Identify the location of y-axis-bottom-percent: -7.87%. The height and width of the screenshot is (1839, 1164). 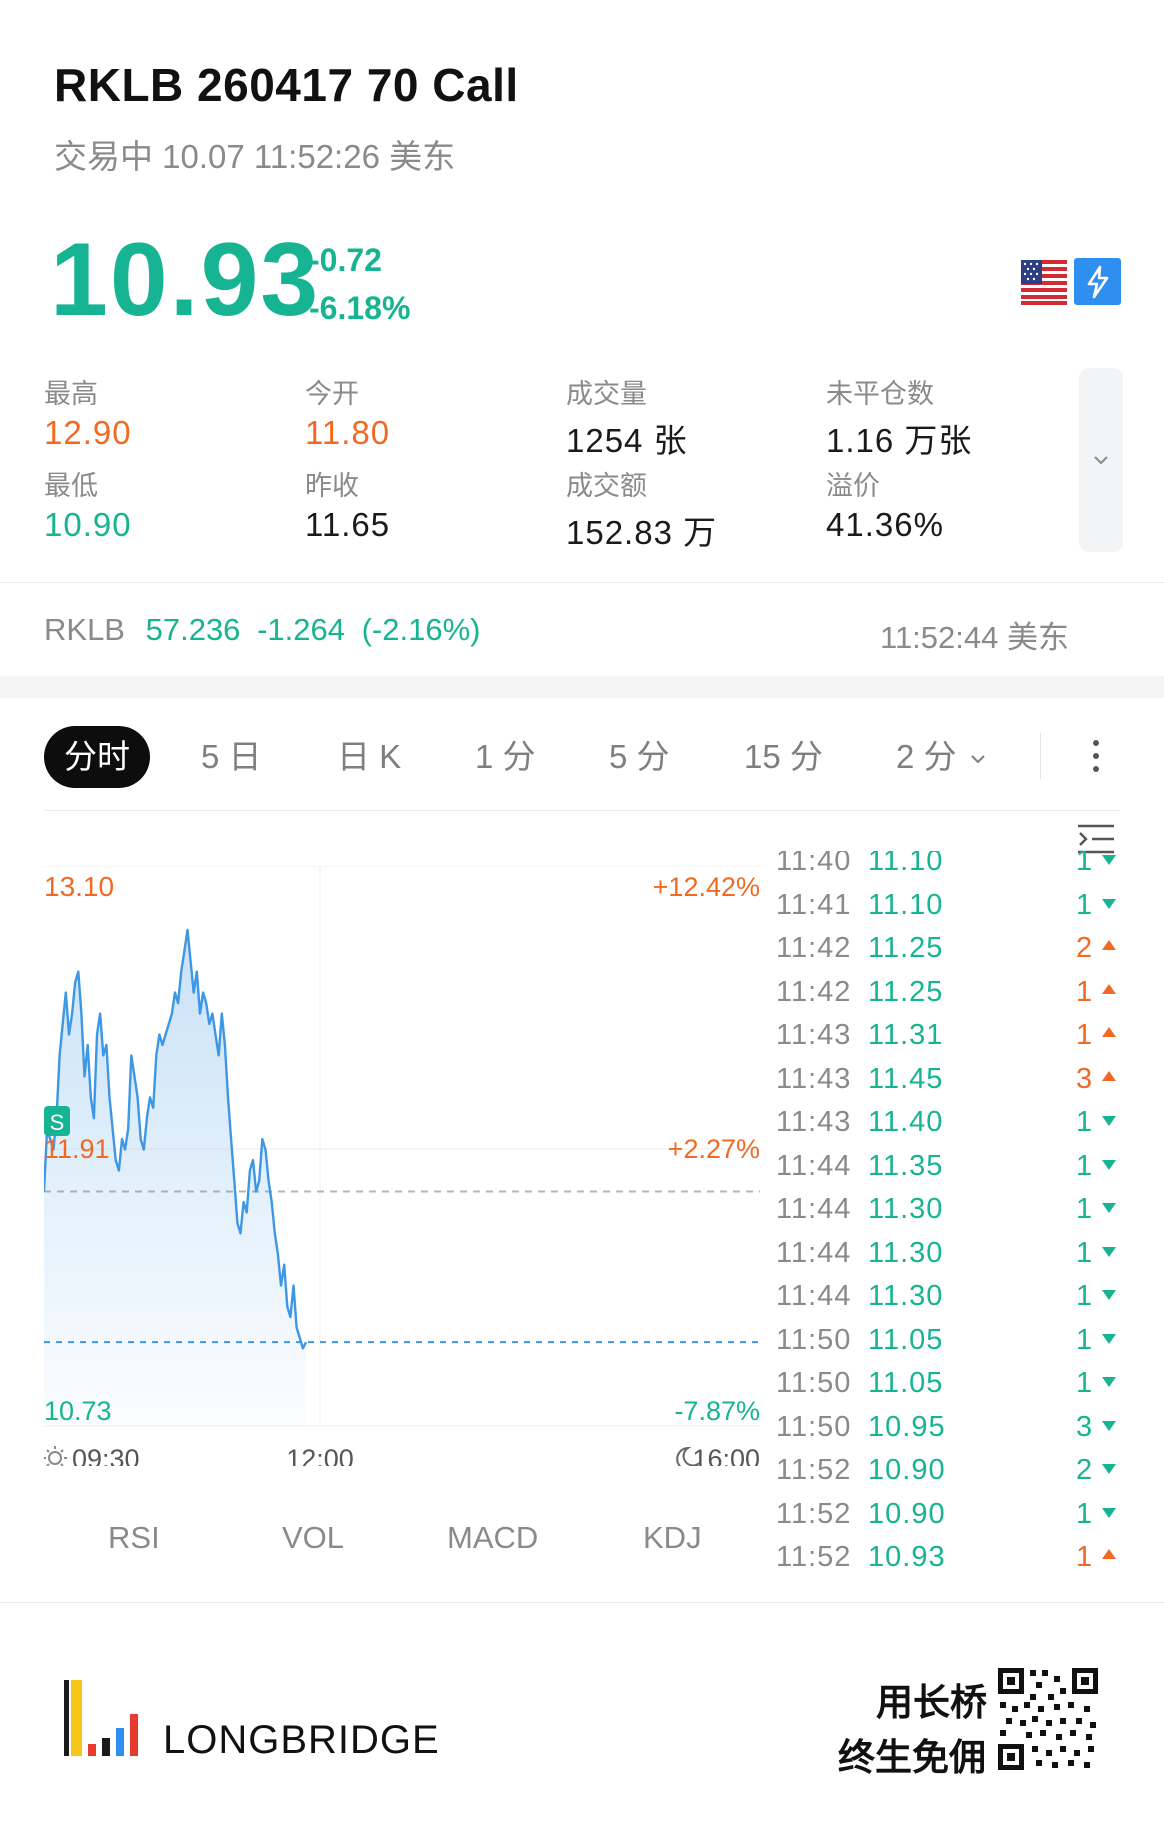
(717, 1411).